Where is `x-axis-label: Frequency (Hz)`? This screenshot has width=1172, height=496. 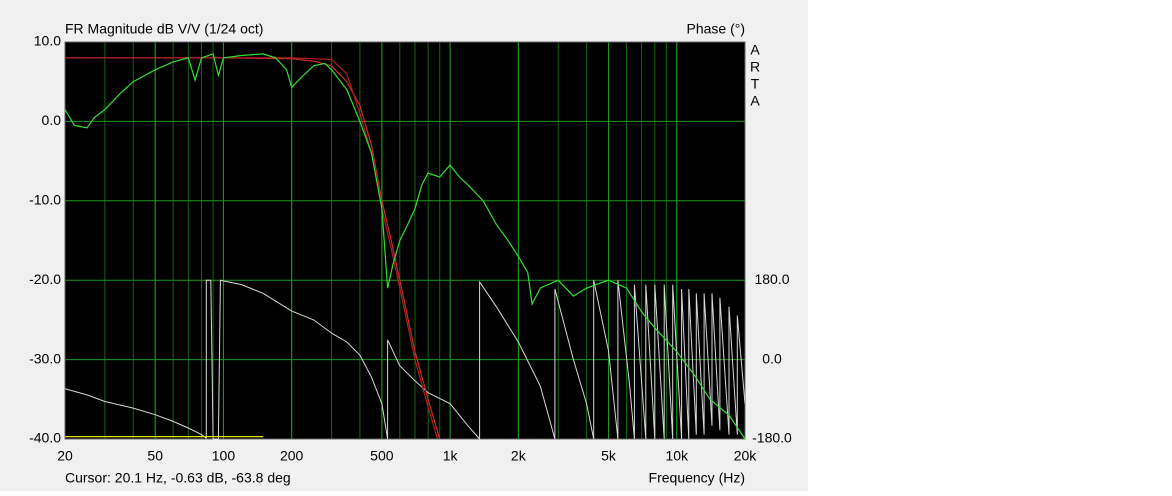 x-axis-label: Frequency (Hz) is located at coordinates (697, 478).